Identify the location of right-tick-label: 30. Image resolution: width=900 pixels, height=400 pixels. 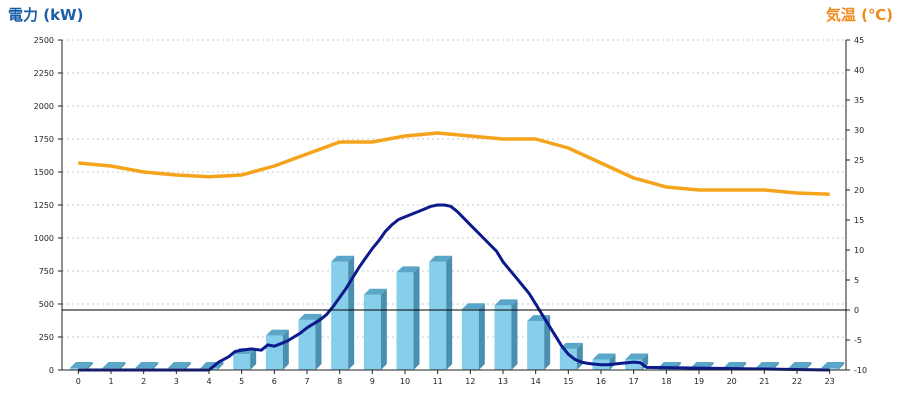
(859, 130).